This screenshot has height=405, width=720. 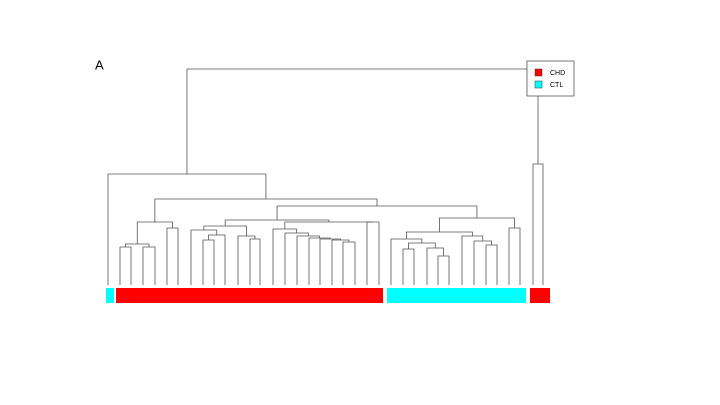 I want to click on panel-label: A, so click(x=99, y=64).